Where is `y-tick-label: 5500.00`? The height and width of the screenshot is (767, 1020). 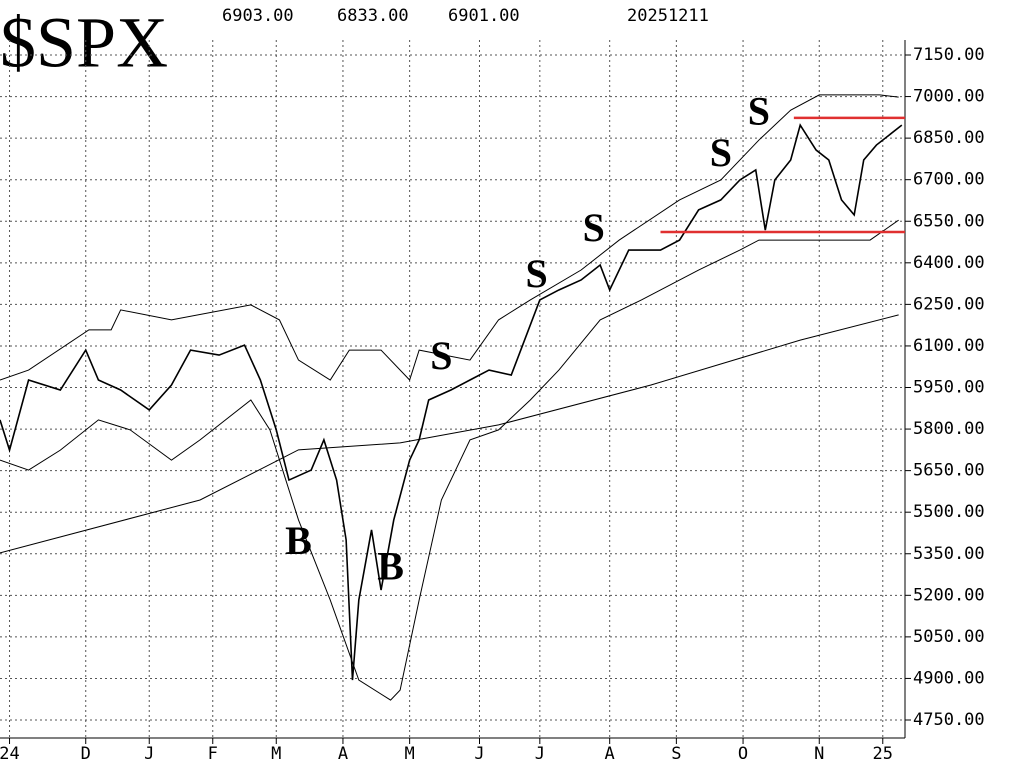
y-tick-label: 5500.00 is located at coordinates (949, 512).